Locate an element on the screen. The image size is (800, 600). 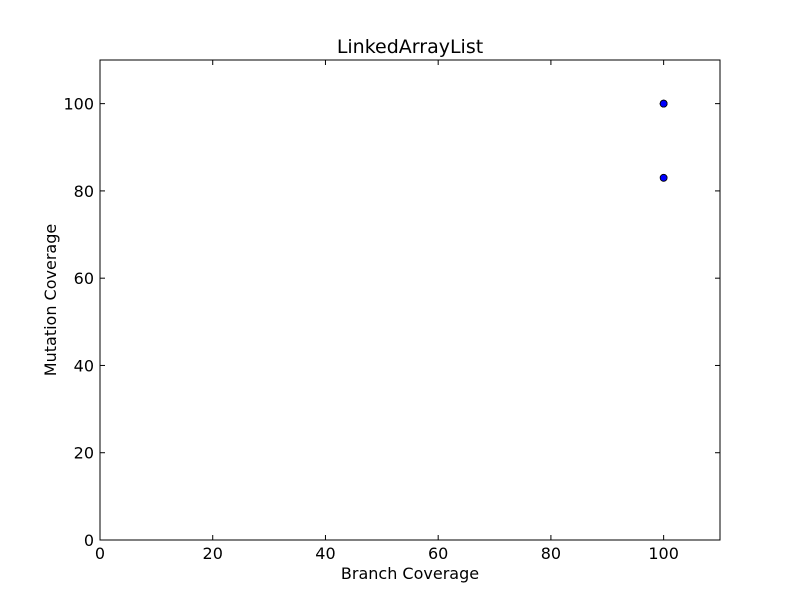
x-tick-label: 80 is located at coordinates (551, 553).